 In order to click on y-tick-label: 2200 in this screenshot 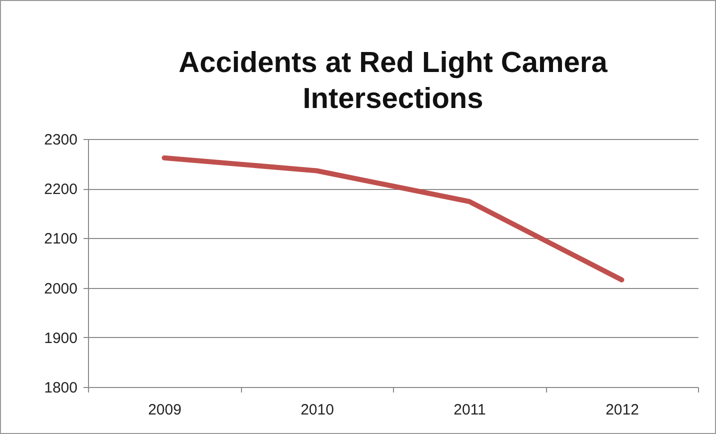, I will do `click(61, 189)`.